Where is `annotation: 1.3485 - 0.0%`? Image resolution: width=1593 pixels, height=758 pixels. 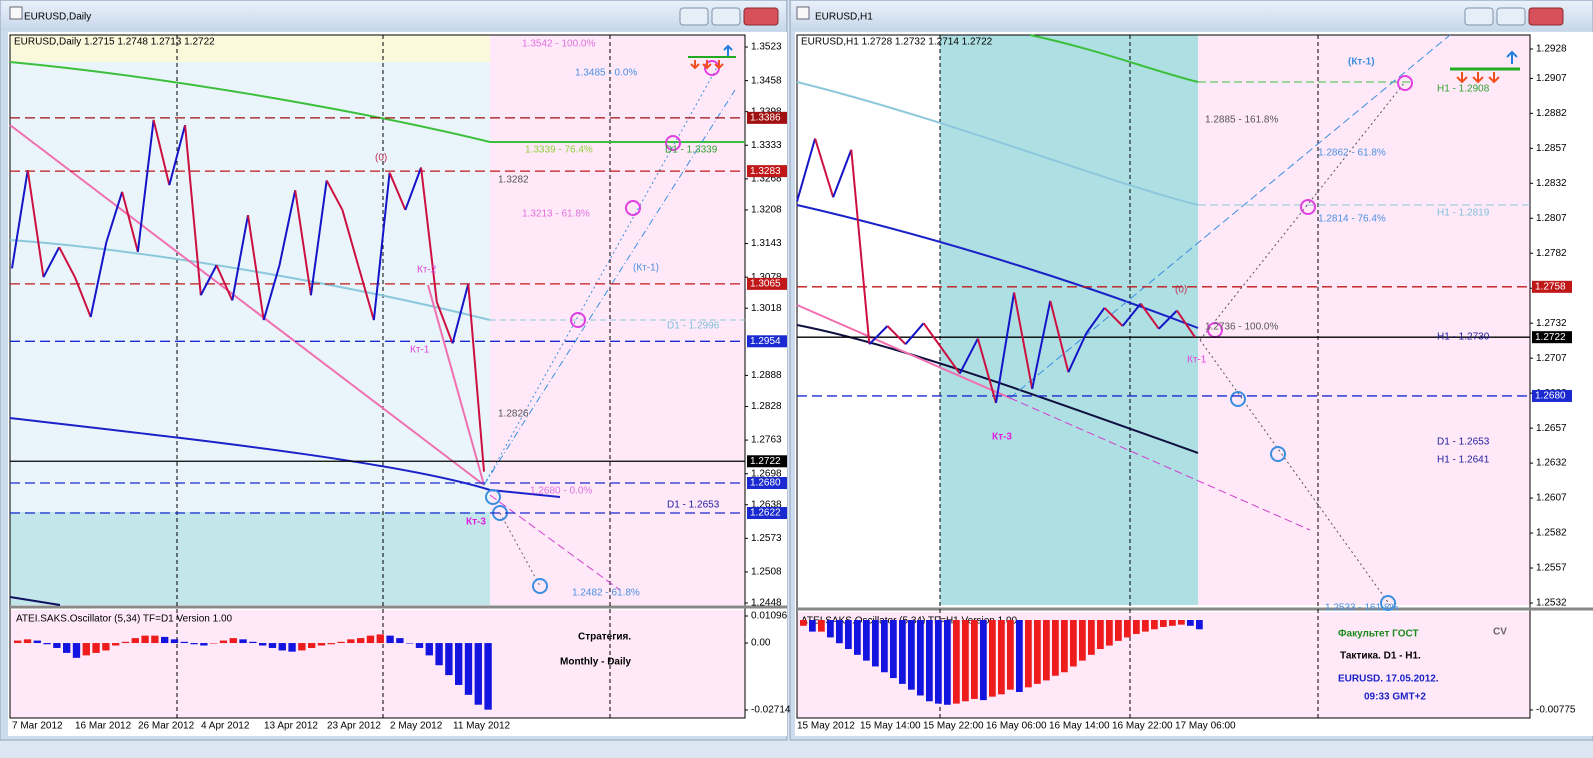
annotation: 1.3485 - 0.0% is located at coordinates (606, 73).